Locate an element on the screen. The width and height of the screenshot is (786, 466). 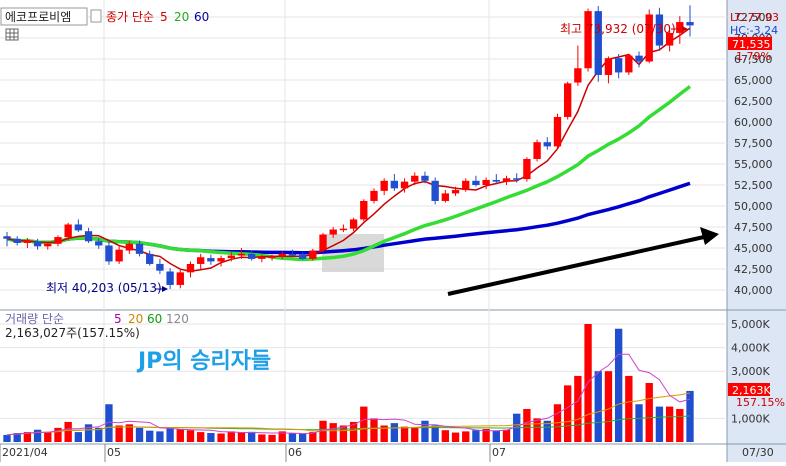
price-tick-label: 65,000 is located at coordinates (753, 80).